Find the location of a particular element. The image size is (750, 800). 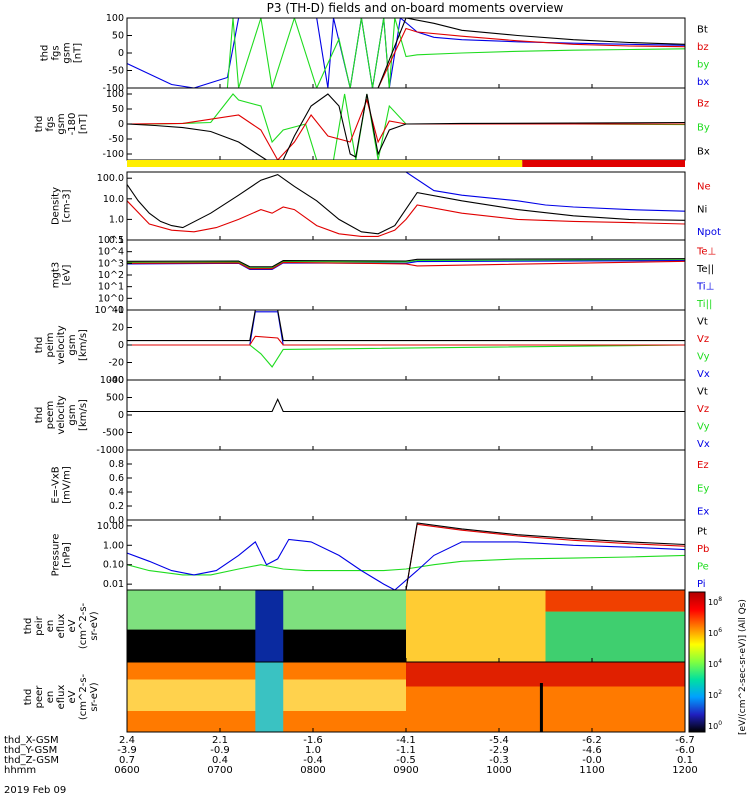

ephem-value: -0.5 is located at coordinates (406, 760).